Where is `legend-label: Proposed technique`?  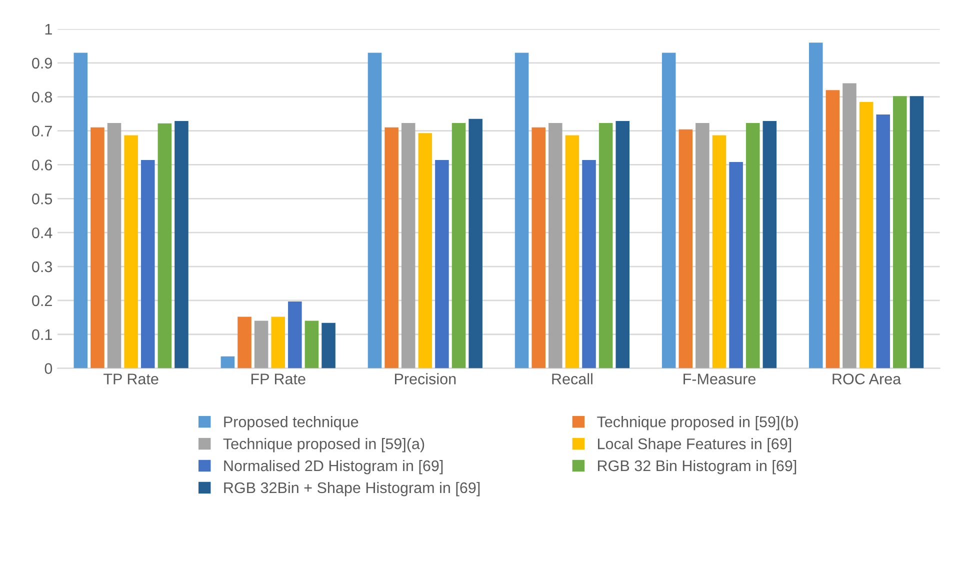
legend-label: Proposed technique is located at coordinates (291, 423).